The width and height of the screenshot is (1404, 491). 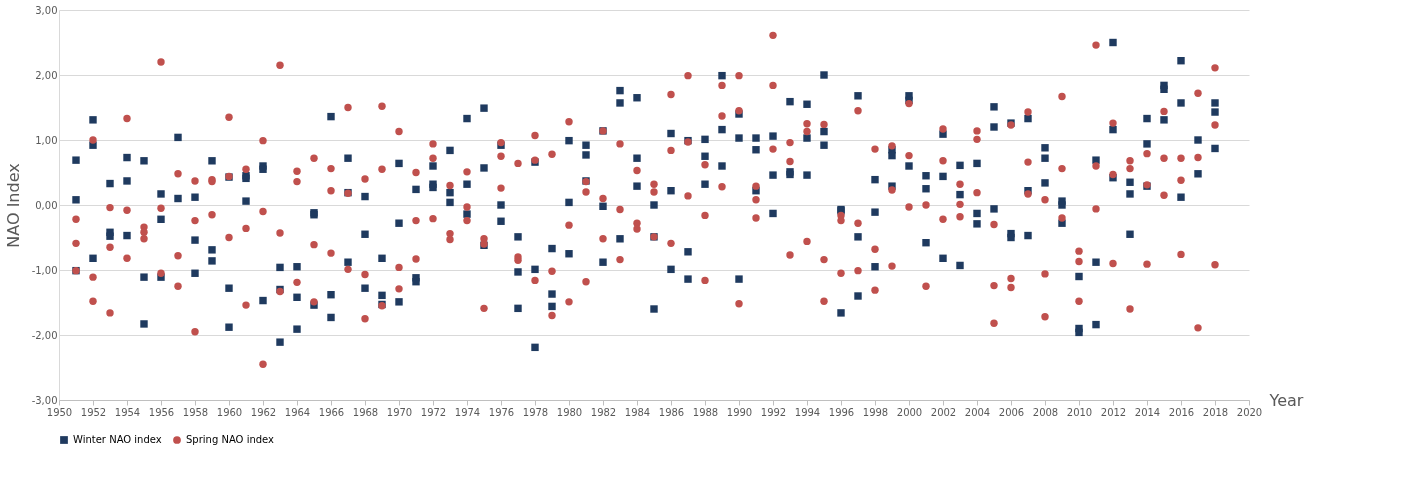 I want to click on y-tick-label: -3,00, so click(x=44, y=400).